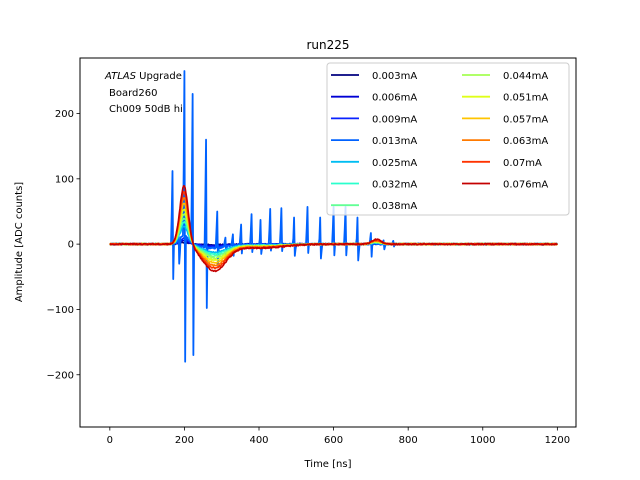 The image size is (640, 480). What do you see at coordinates (120, 76) in the screenshot?
I see `annotation-atlas: ATLAS` at bounding box center [120, 76].